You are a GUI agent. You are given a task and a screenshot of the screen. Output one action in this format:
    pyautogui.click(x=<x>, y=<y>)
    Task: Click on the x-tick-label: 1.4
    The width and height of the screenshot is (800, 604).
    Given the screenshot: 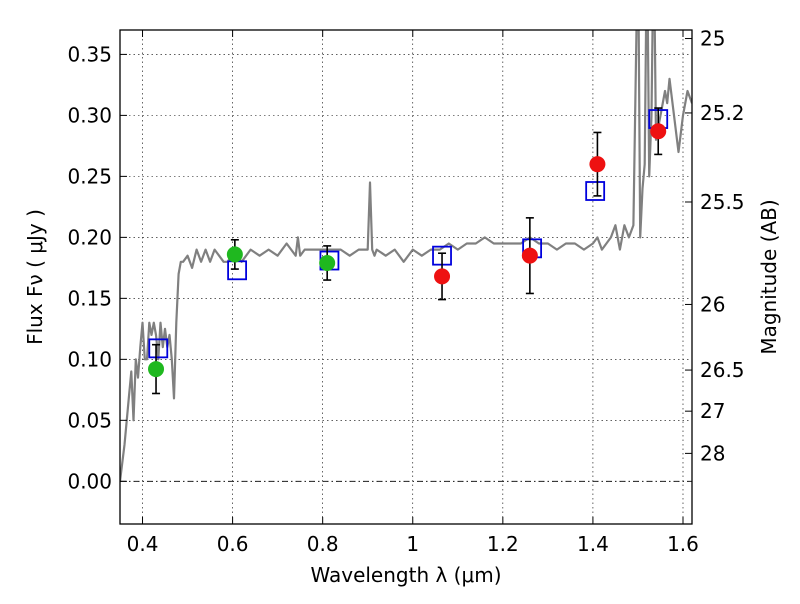 What is the action you would take?
    pyautogui.click(x=593, y=544)
    